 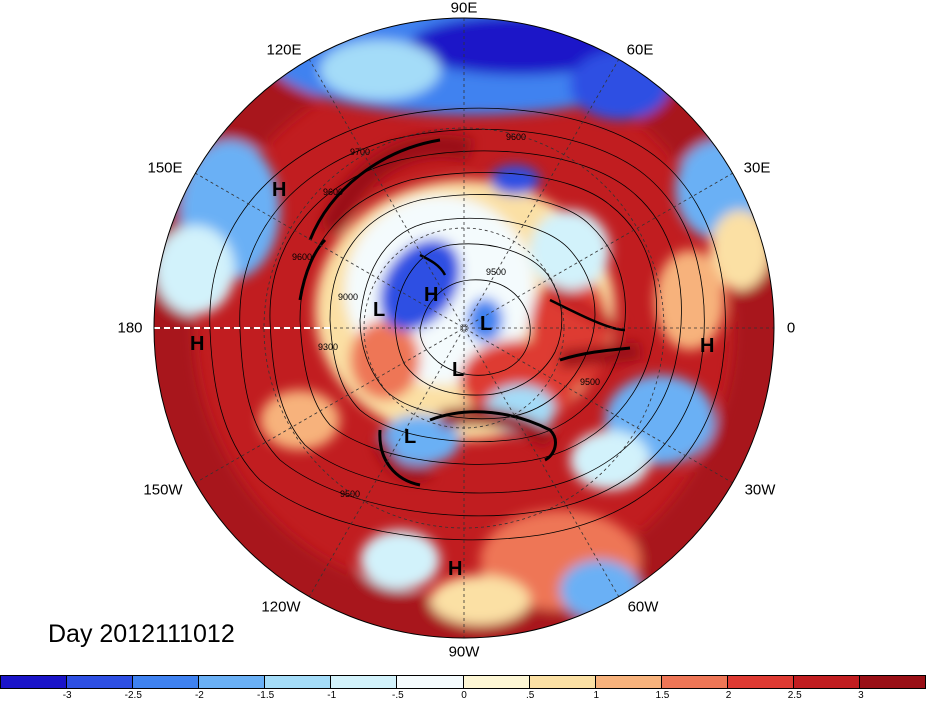 What do you see at coordinates (165, 168) in the screenshot?
I see `lon-label-150e: 150E` at bounding box center [165, 168].